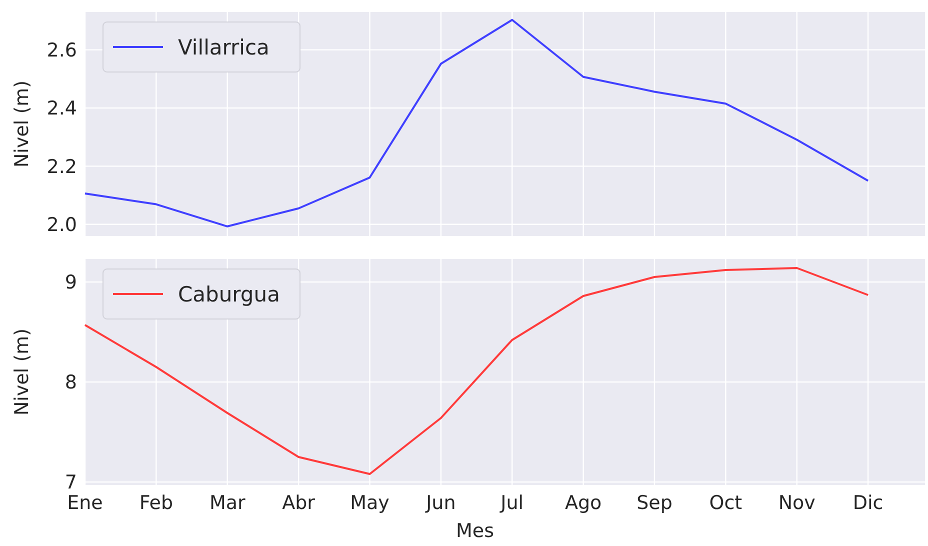  Describe the element at coordinates (70, 483) in the screenshot. I see `y-tick-label: 7` at that location.